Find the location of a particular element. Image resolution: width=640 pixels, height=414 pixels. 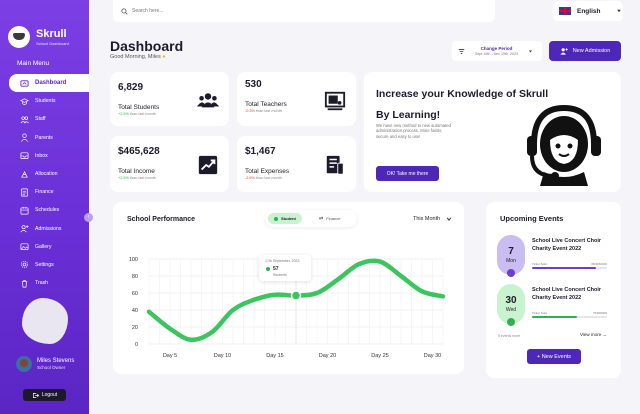

schedules-icon is located at coordinates (24, 210).